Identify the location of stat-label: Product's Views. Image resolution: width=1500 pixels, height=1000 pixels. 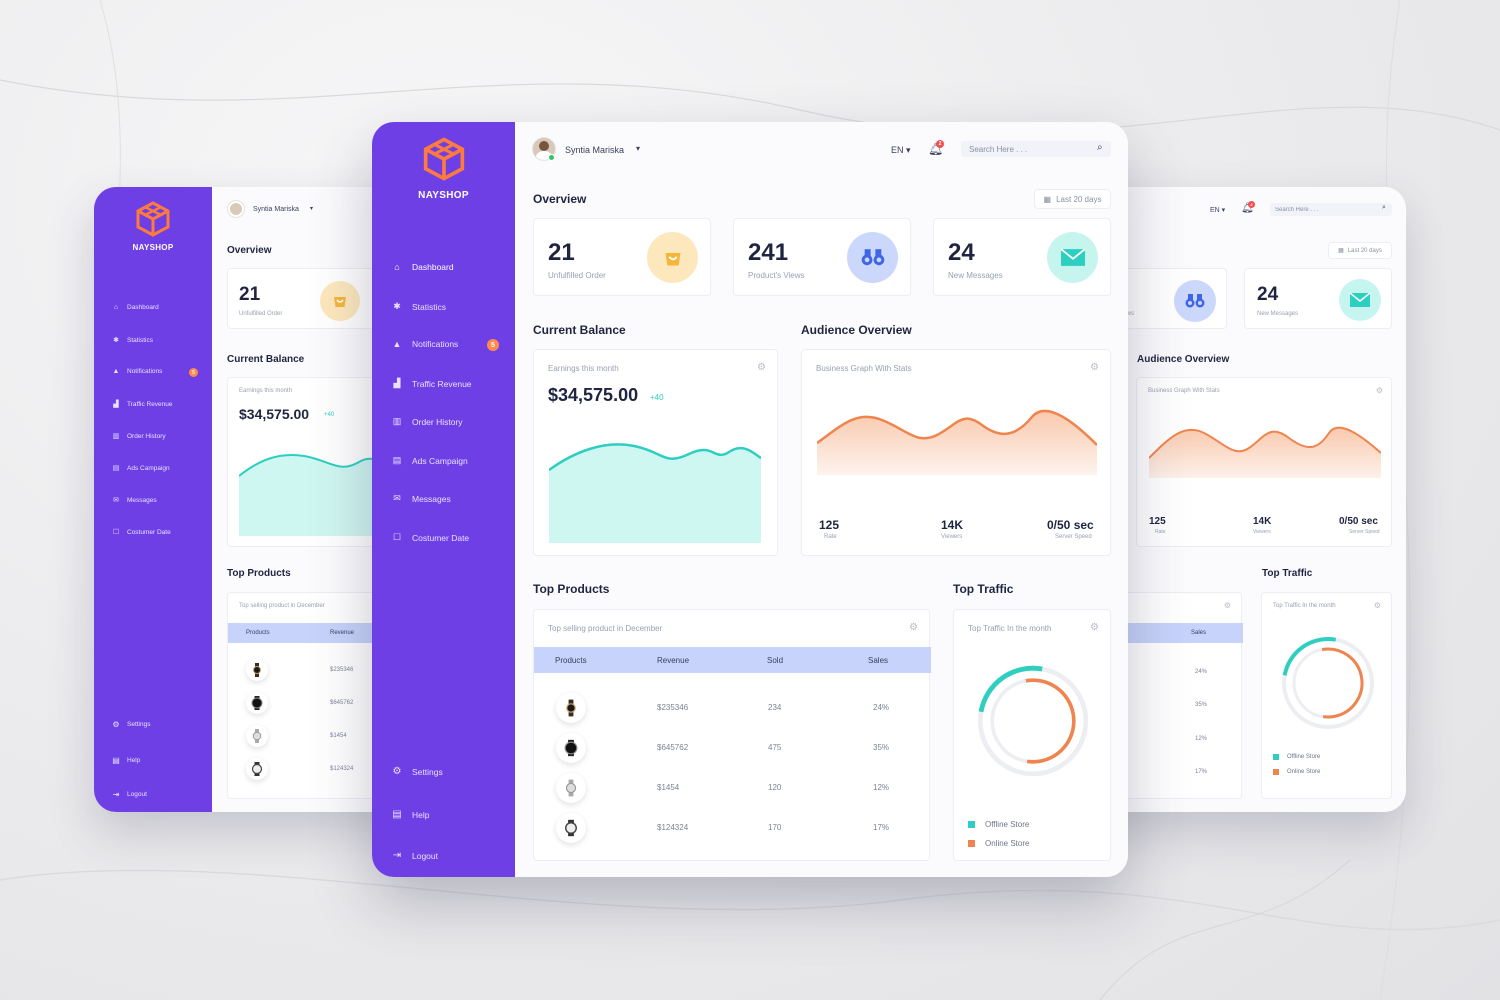
(776, 275).